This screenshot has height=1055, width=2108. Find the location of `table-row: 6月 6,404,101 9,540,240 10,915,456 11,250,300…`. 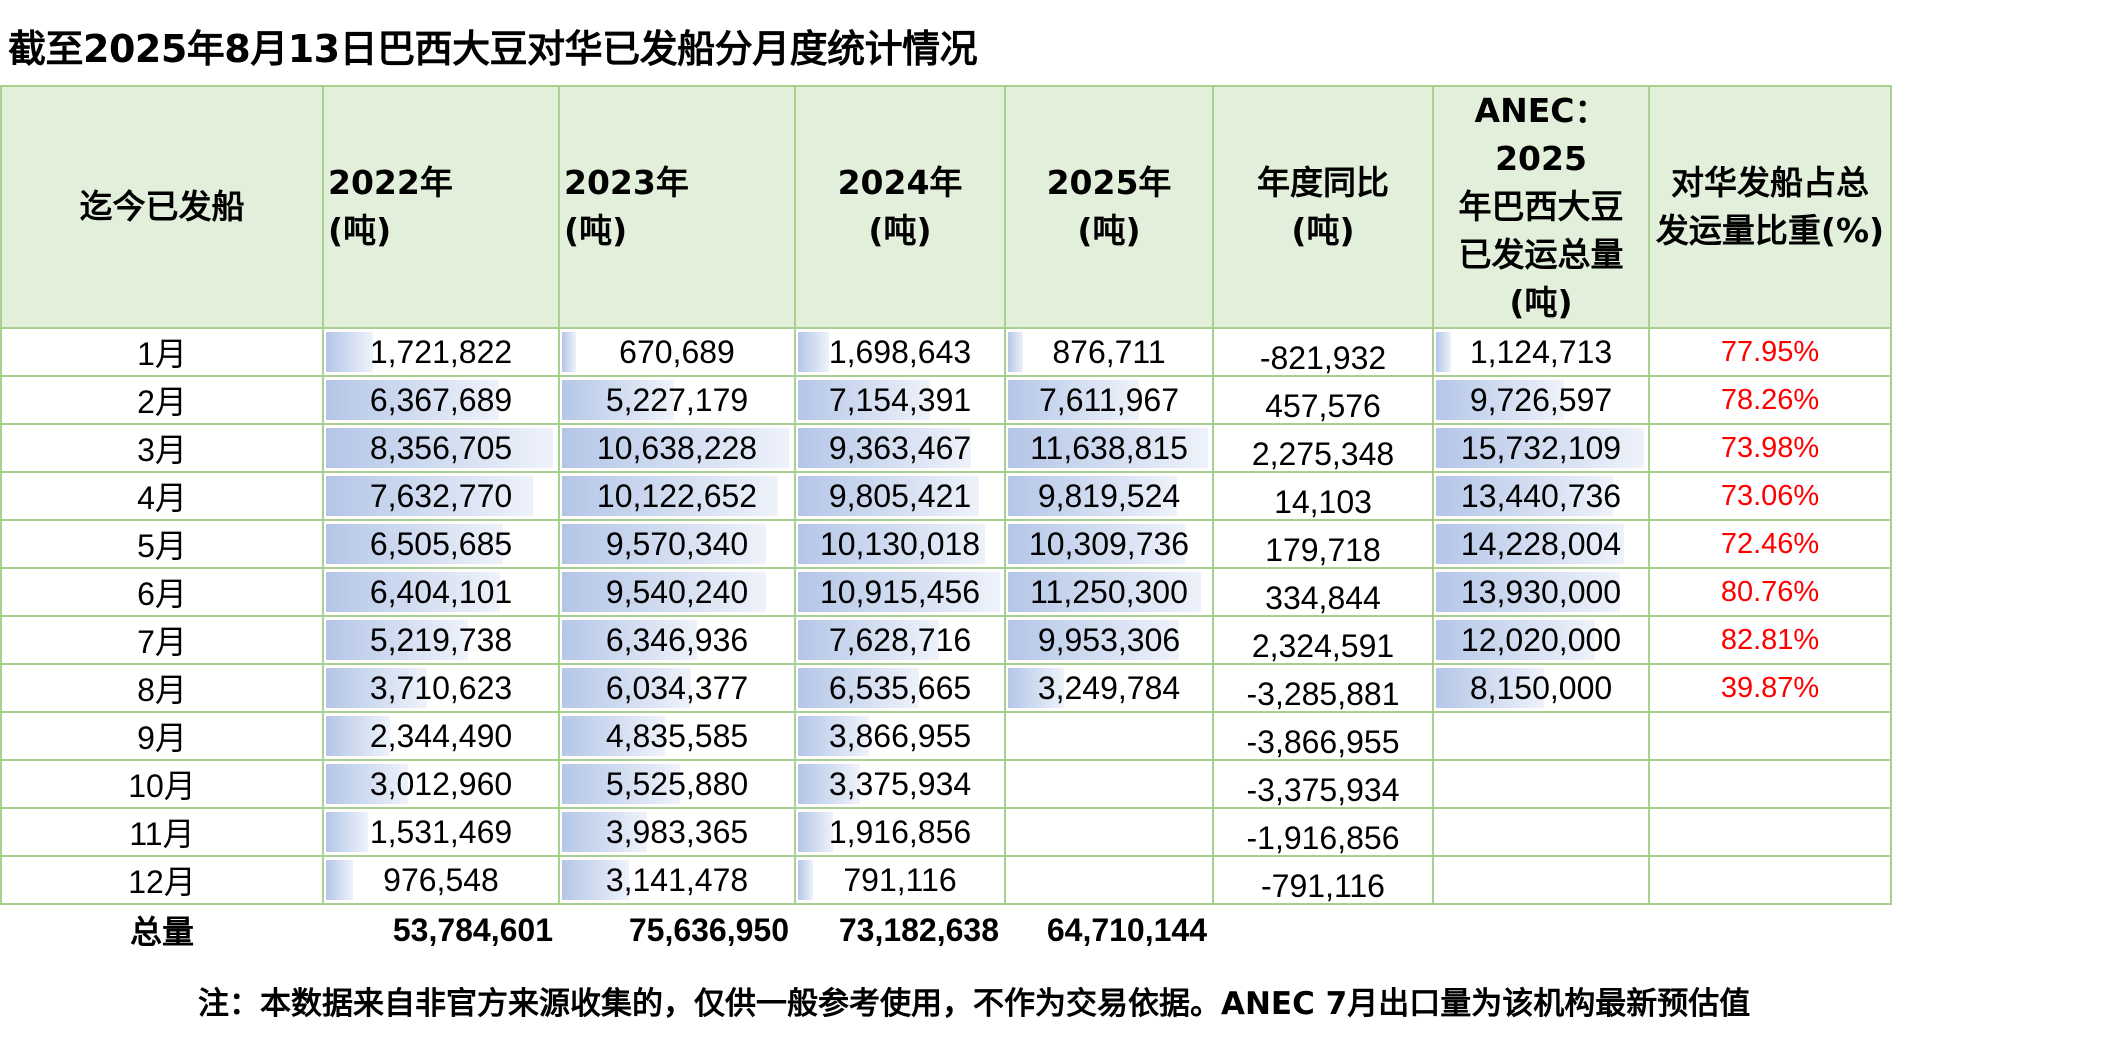

table-row: 6月 6,404,101 9,540,240 10,915,456 11,250,300… is located at coordinates (946, 592).